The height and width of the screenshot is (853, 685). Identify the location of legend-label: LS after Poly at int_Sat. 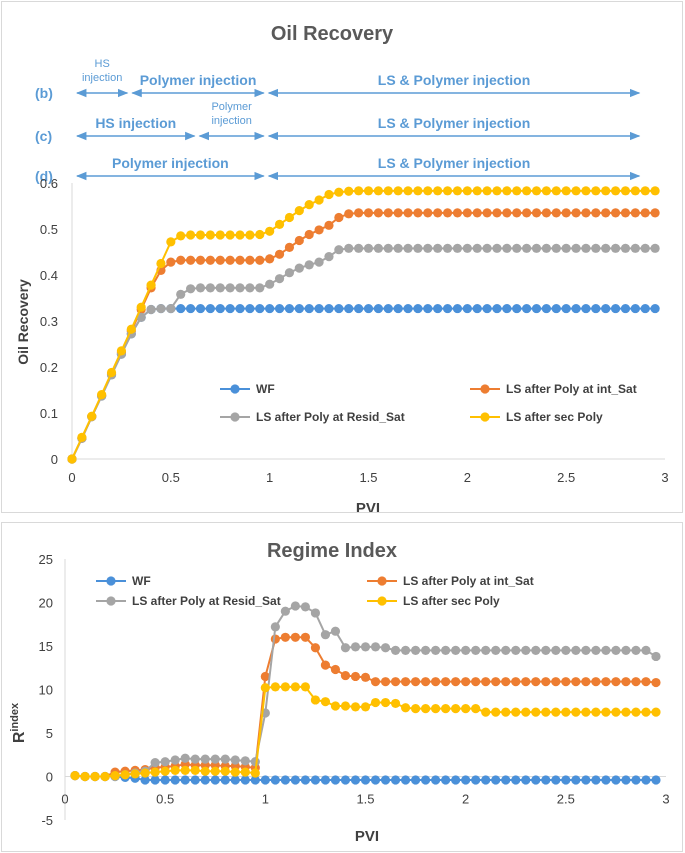
(468, 581).